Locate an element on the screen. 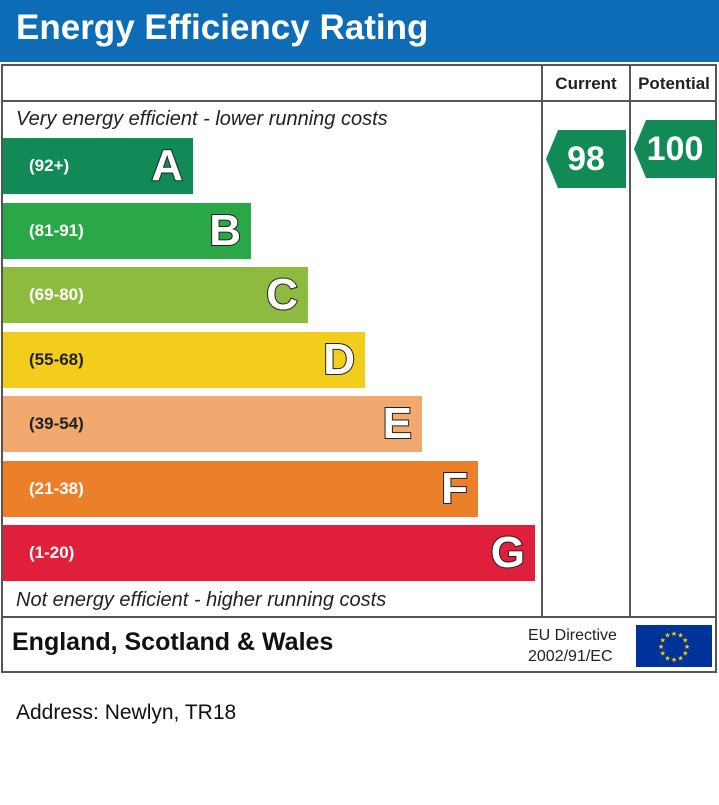 The height and width of the screenshot is (805, 719). column-header-potential: Potential is located at coordinates (674, 83).